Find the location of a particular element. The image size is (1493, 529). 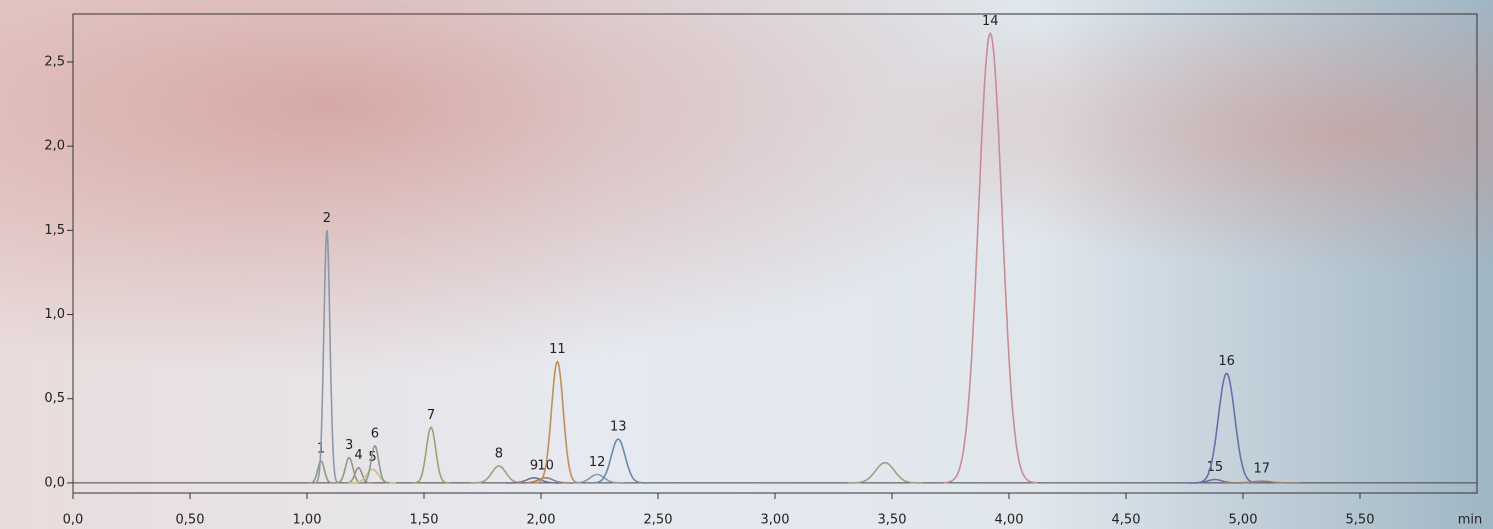

y-tick-label: 1,0 is located at coordinates (54, 314).